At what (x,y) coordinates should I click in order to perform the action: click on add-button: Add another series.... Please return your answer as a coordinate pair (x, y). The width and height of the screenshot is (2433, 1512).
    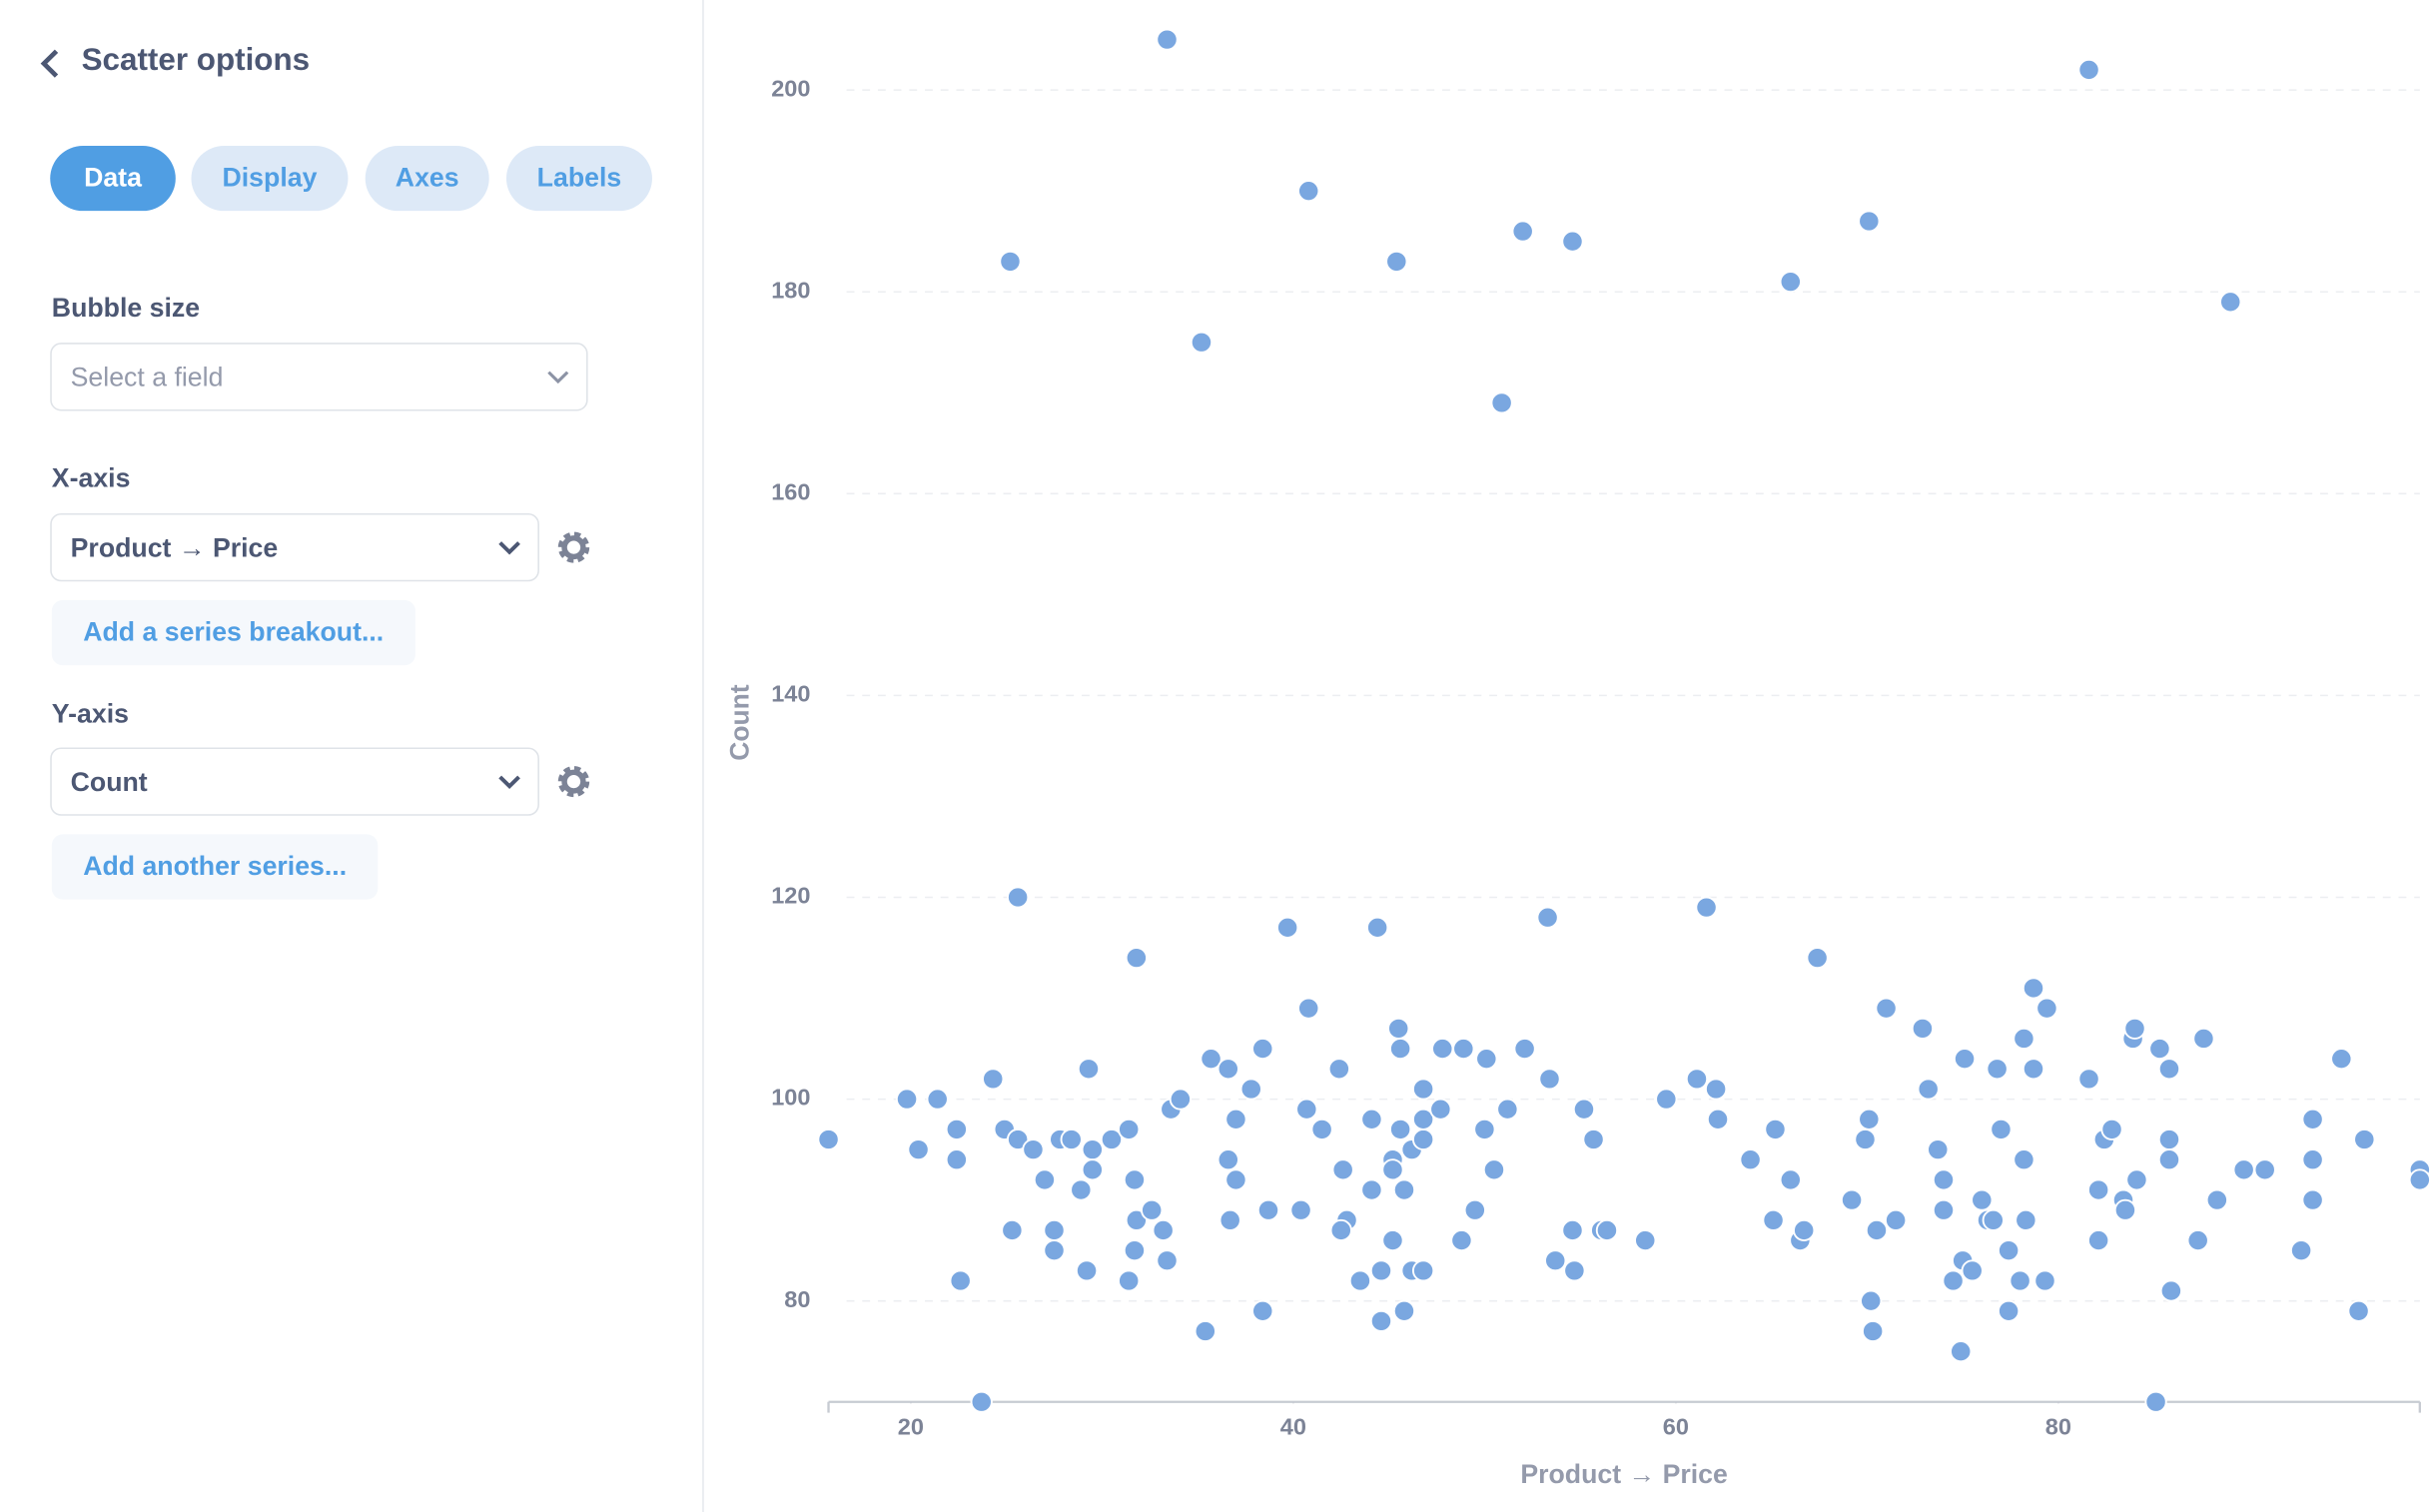
    Looking at the image, I should click on (215, 867).